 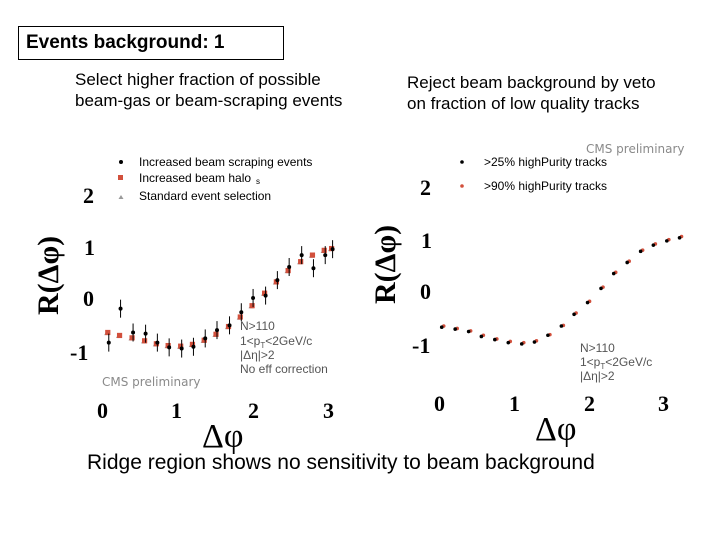 What do you see at coordinates (219, 299) in the screenshot?
I see `left-plot-points` at bounding box center [219, 299].